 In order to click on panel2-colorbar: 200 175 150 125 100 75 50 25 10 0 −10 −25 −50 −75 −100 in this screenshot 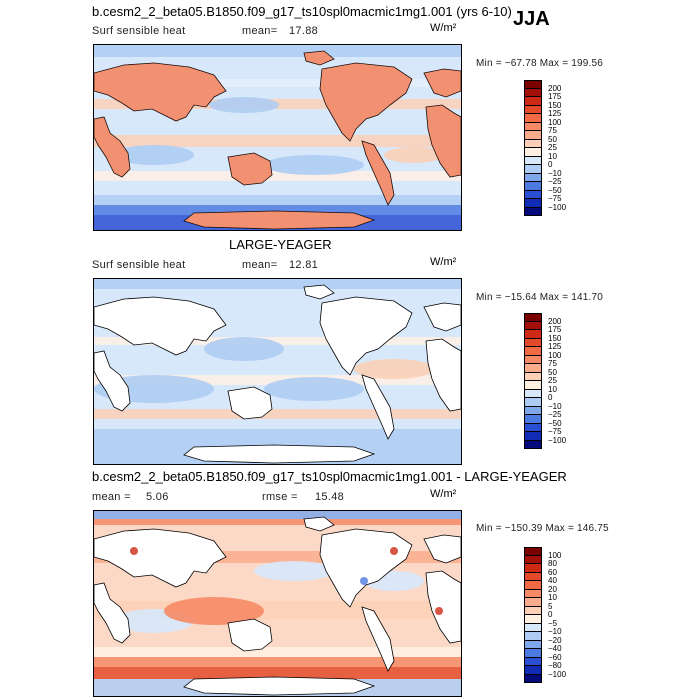, I will do `click(554, 385)`.